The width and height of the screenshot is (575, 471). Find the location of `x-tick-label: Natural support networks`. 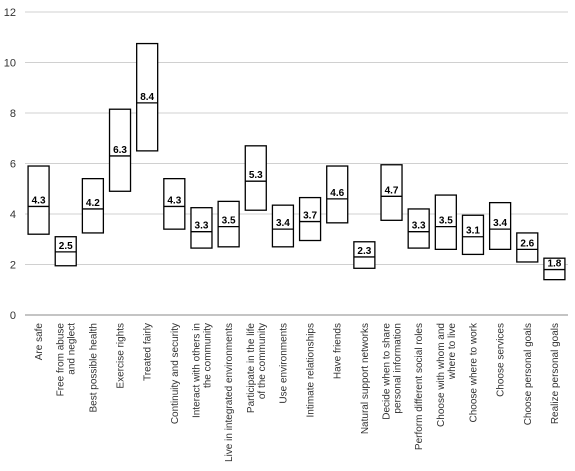

x-tick-label: Natural support networks is located at coordinates (365, 378).